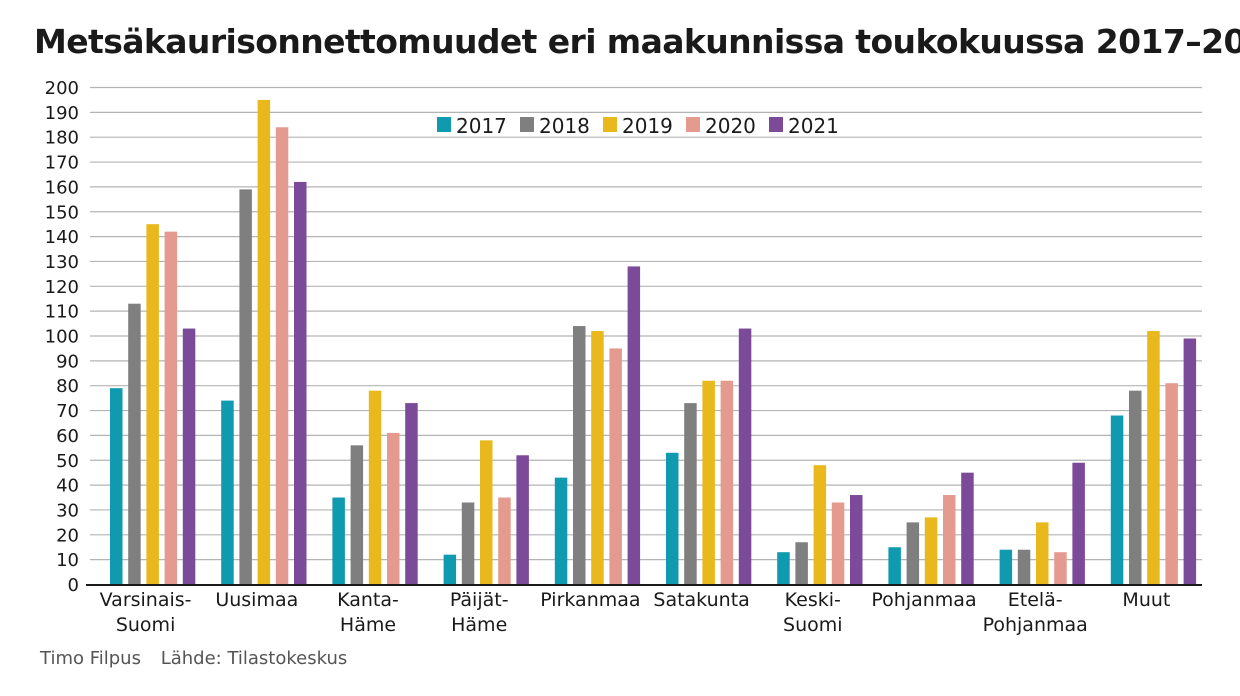 This screenshot has height=696, width=1240. Describe the element at coordinates (256, 600) in the screenshot. I see `category-label: Uusimaa` at that location.